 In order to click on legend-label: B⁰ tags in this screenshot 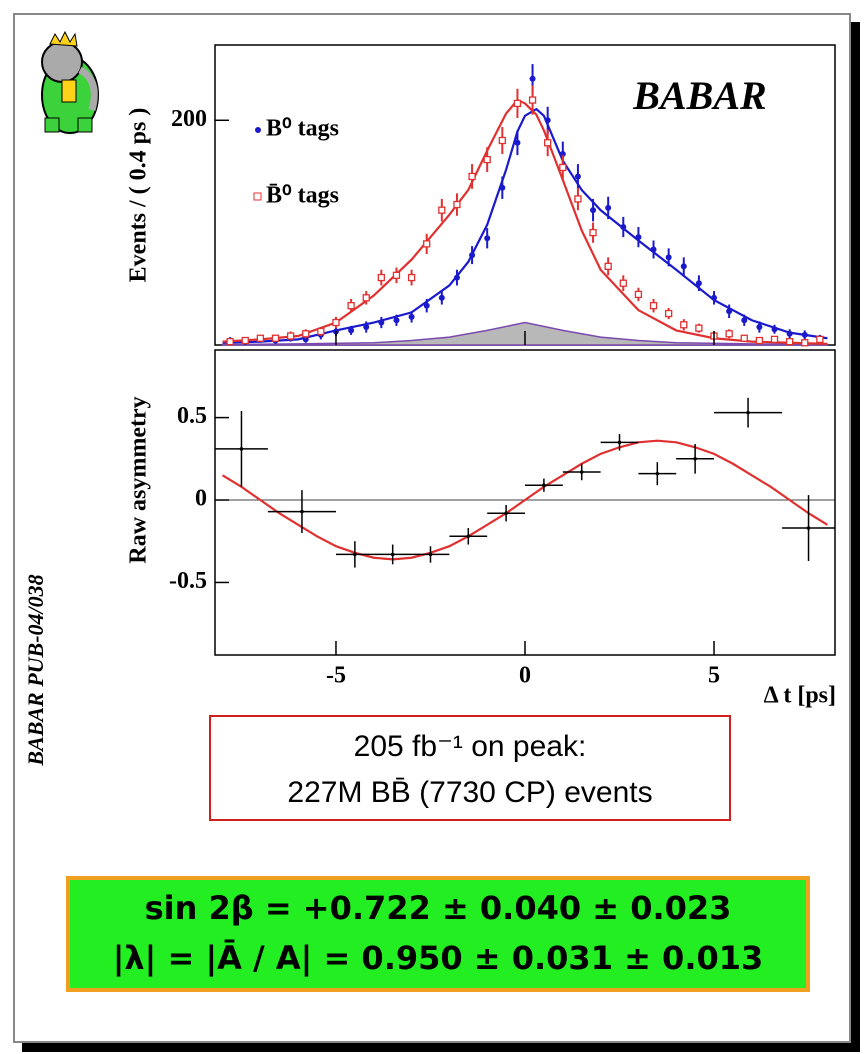, I will do `click(302, 129)`.